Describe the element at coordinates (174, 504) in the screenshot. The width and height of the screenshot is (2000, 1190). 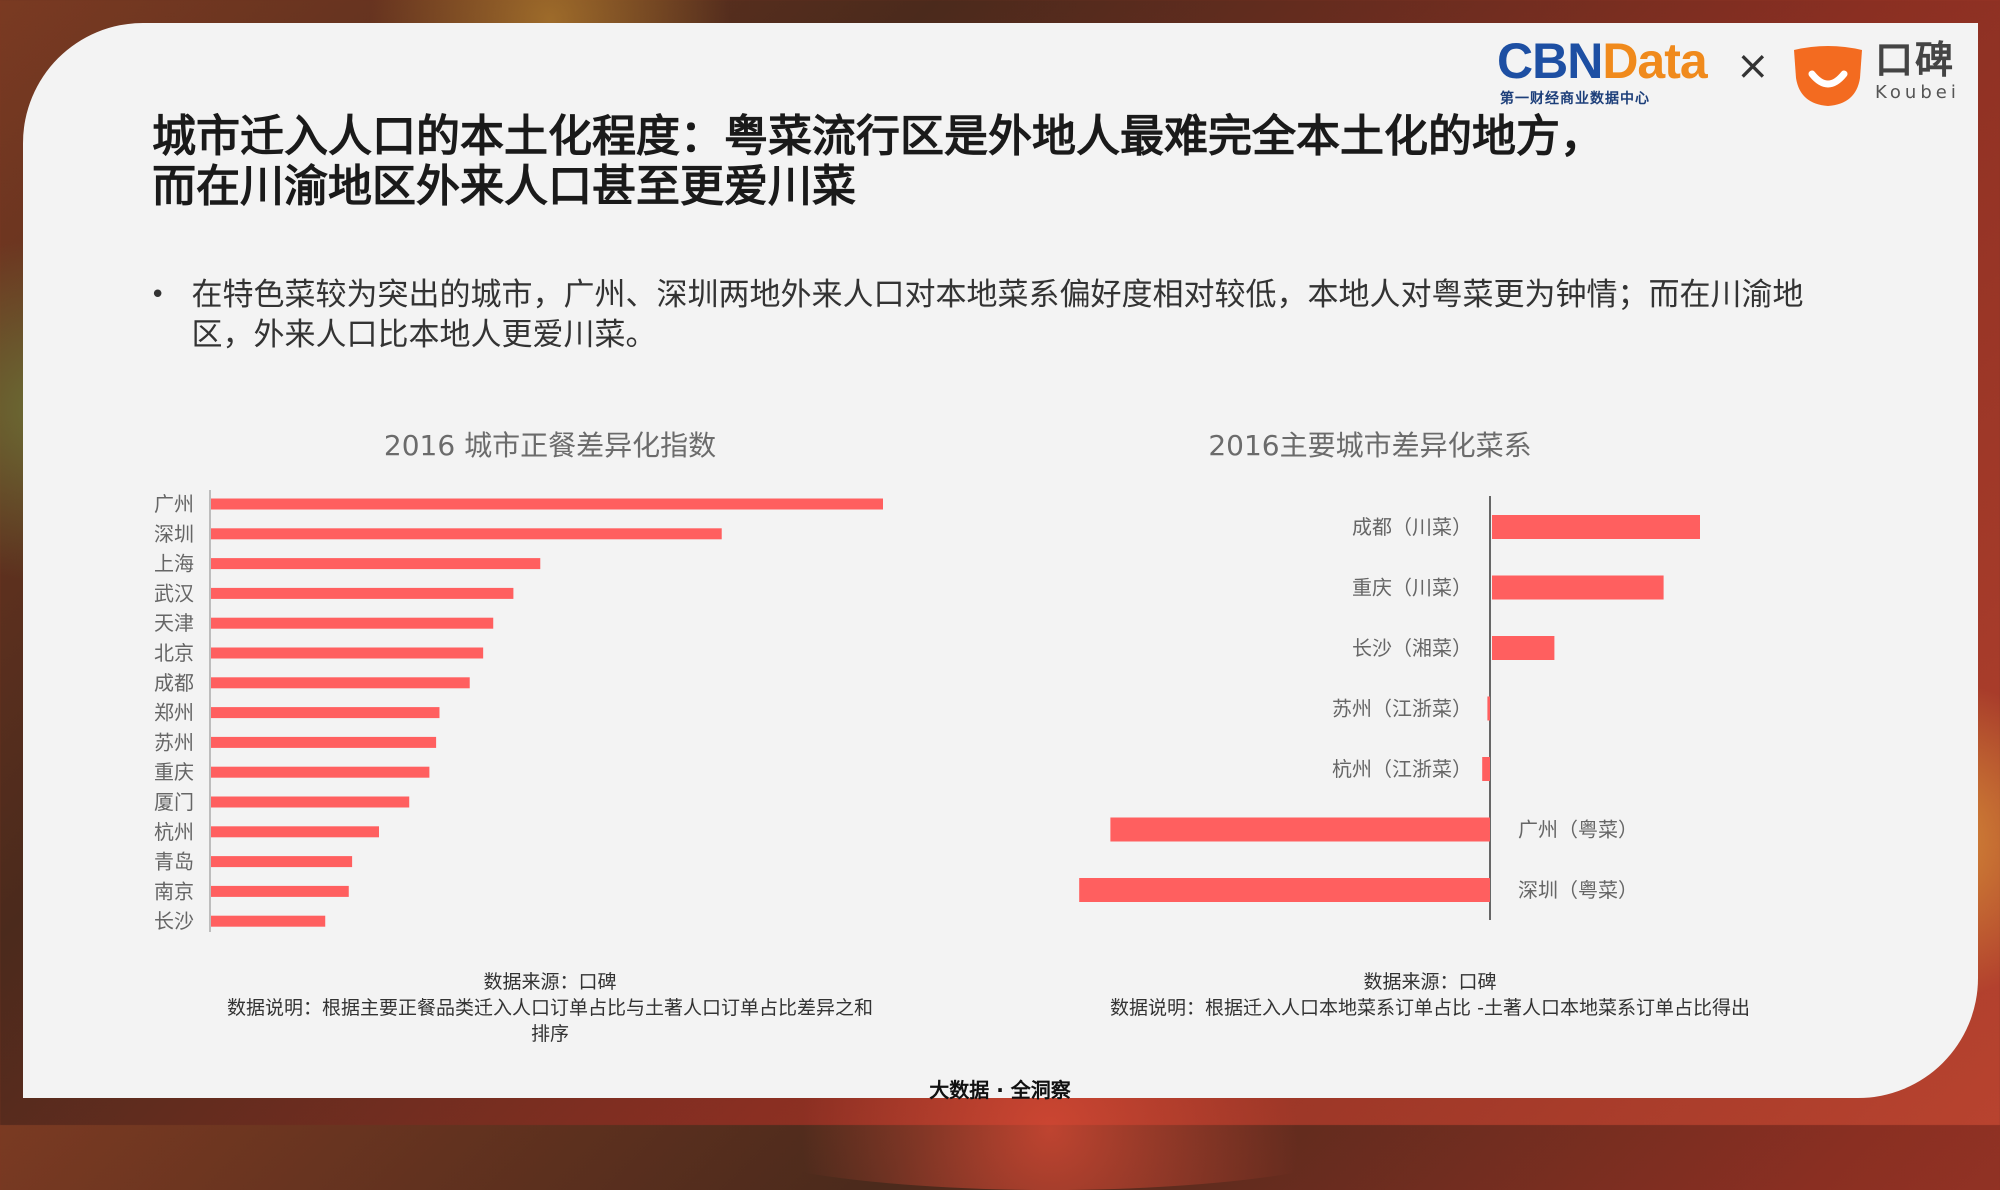
I see `left-tick-label: 广州` at that location.